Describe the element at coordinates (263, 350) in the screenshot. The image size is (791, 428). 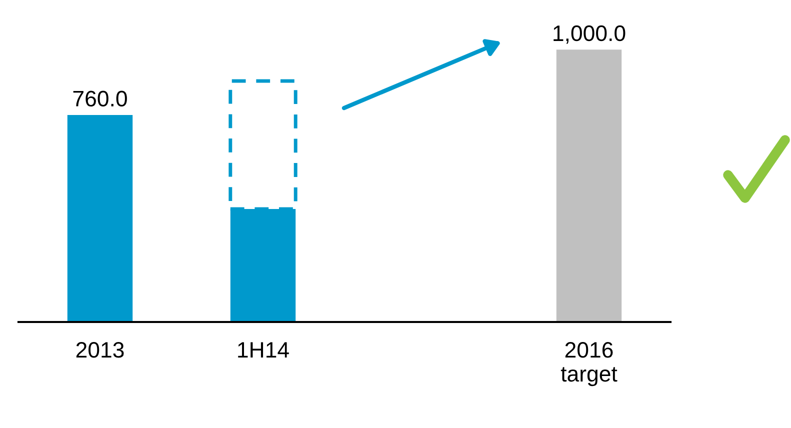
I see `x-tick-label: 1H14` at that location.